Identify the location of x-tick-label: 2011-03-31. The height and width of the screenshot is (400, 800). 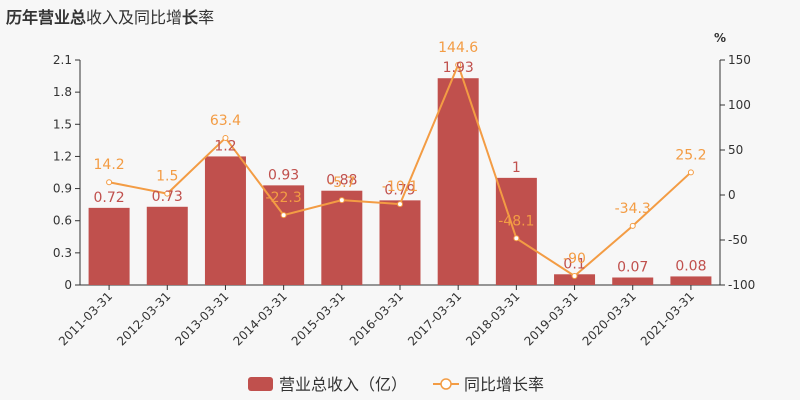
(85, 318).